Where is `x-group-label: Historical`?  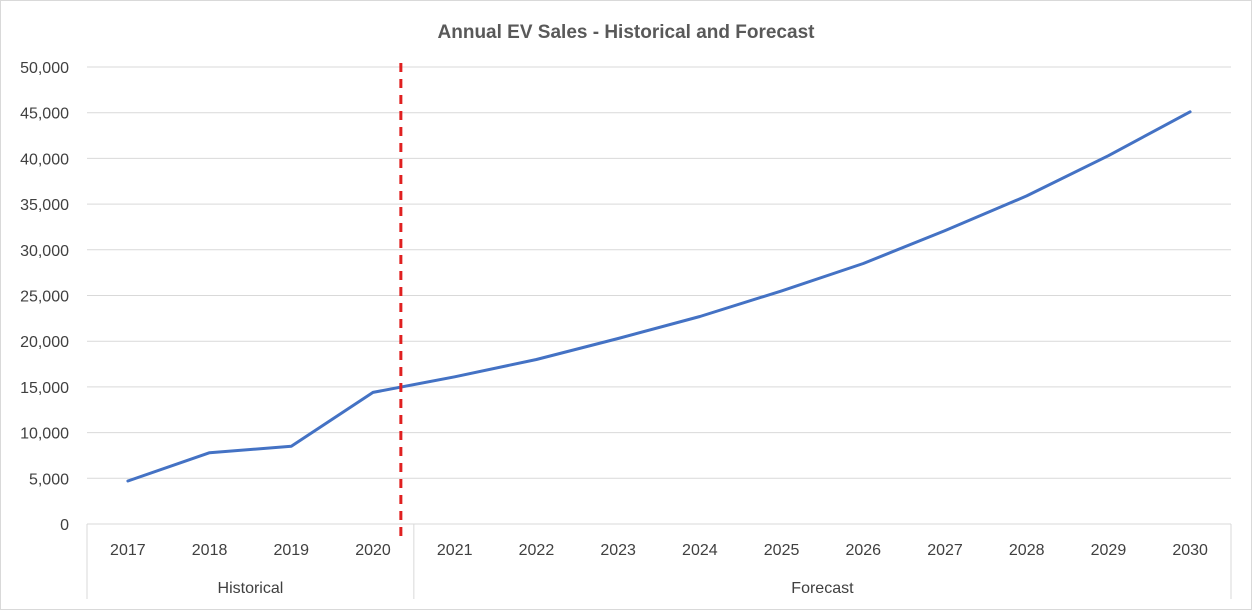 x-group-label: Historical is located at coordinates (251, 588).